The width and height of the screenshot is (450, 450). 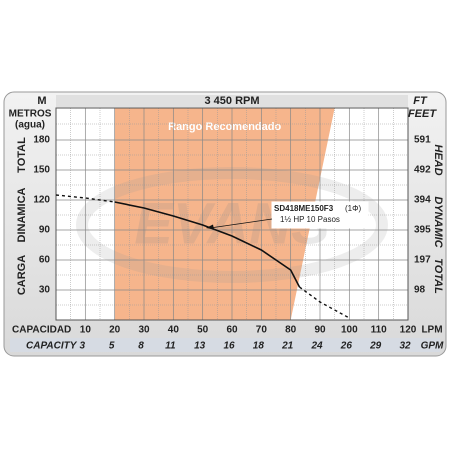 I want to click on y2-tick-label: 591, so click(x=422, y=140).